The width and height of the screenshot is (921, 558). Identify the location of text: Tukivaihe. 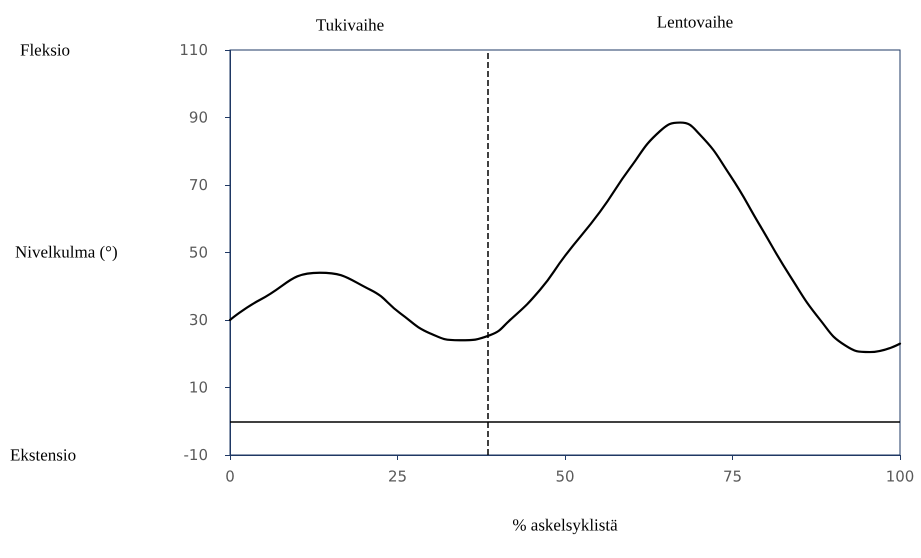
(350, 25).